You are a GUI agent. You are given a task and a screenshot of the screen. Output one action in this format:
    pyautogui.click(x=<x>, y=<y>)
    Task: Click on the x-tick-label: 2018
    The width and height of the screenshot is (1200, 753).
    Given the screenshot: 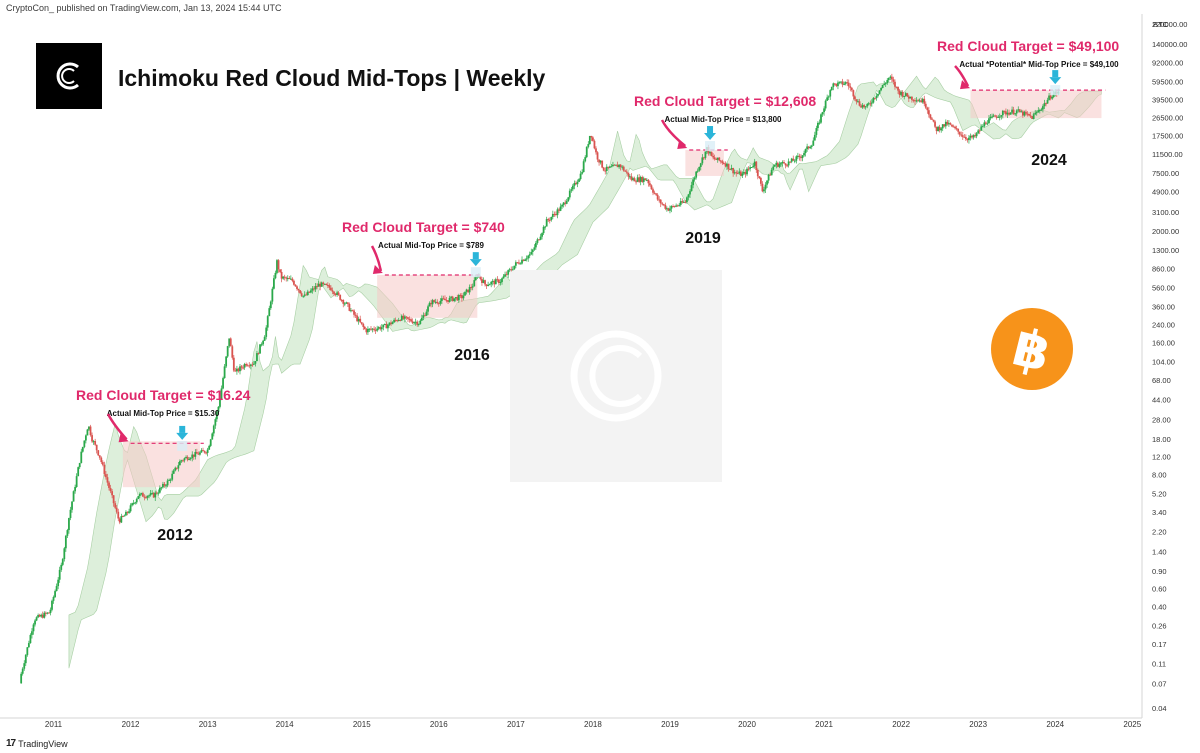 What is the action you would take?
    pyautogui.click(x=593, y=724)
    